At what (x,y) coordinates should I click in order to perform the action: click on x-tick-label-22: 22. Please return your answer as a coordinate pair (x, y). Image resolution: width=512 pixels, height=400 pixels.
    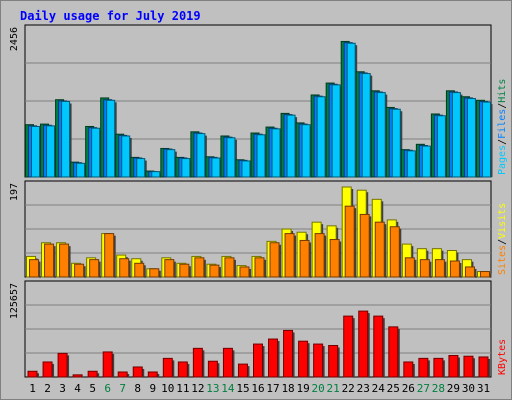
    Looking at the image, I should click on (348, 388).